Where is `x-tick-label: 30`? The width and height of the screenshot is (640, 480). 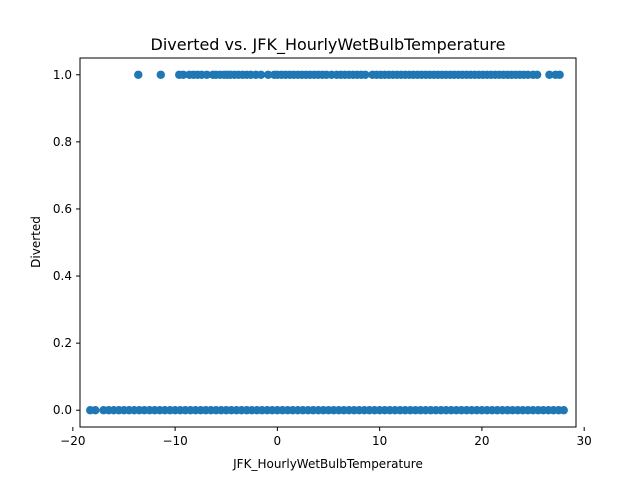
x-tick-label: 30 is located at coordinates (584, 441).